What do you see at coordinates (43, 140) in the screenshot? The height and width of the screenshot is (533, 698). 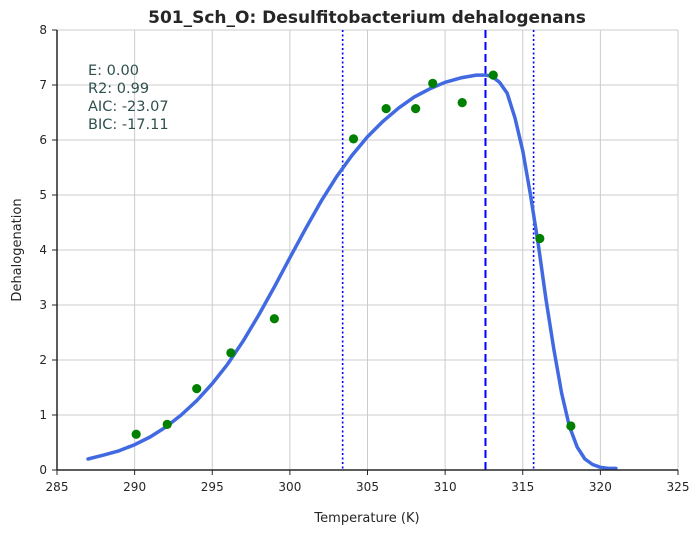 I see `y-tick-label: 6` at bounding box center [43, 140].